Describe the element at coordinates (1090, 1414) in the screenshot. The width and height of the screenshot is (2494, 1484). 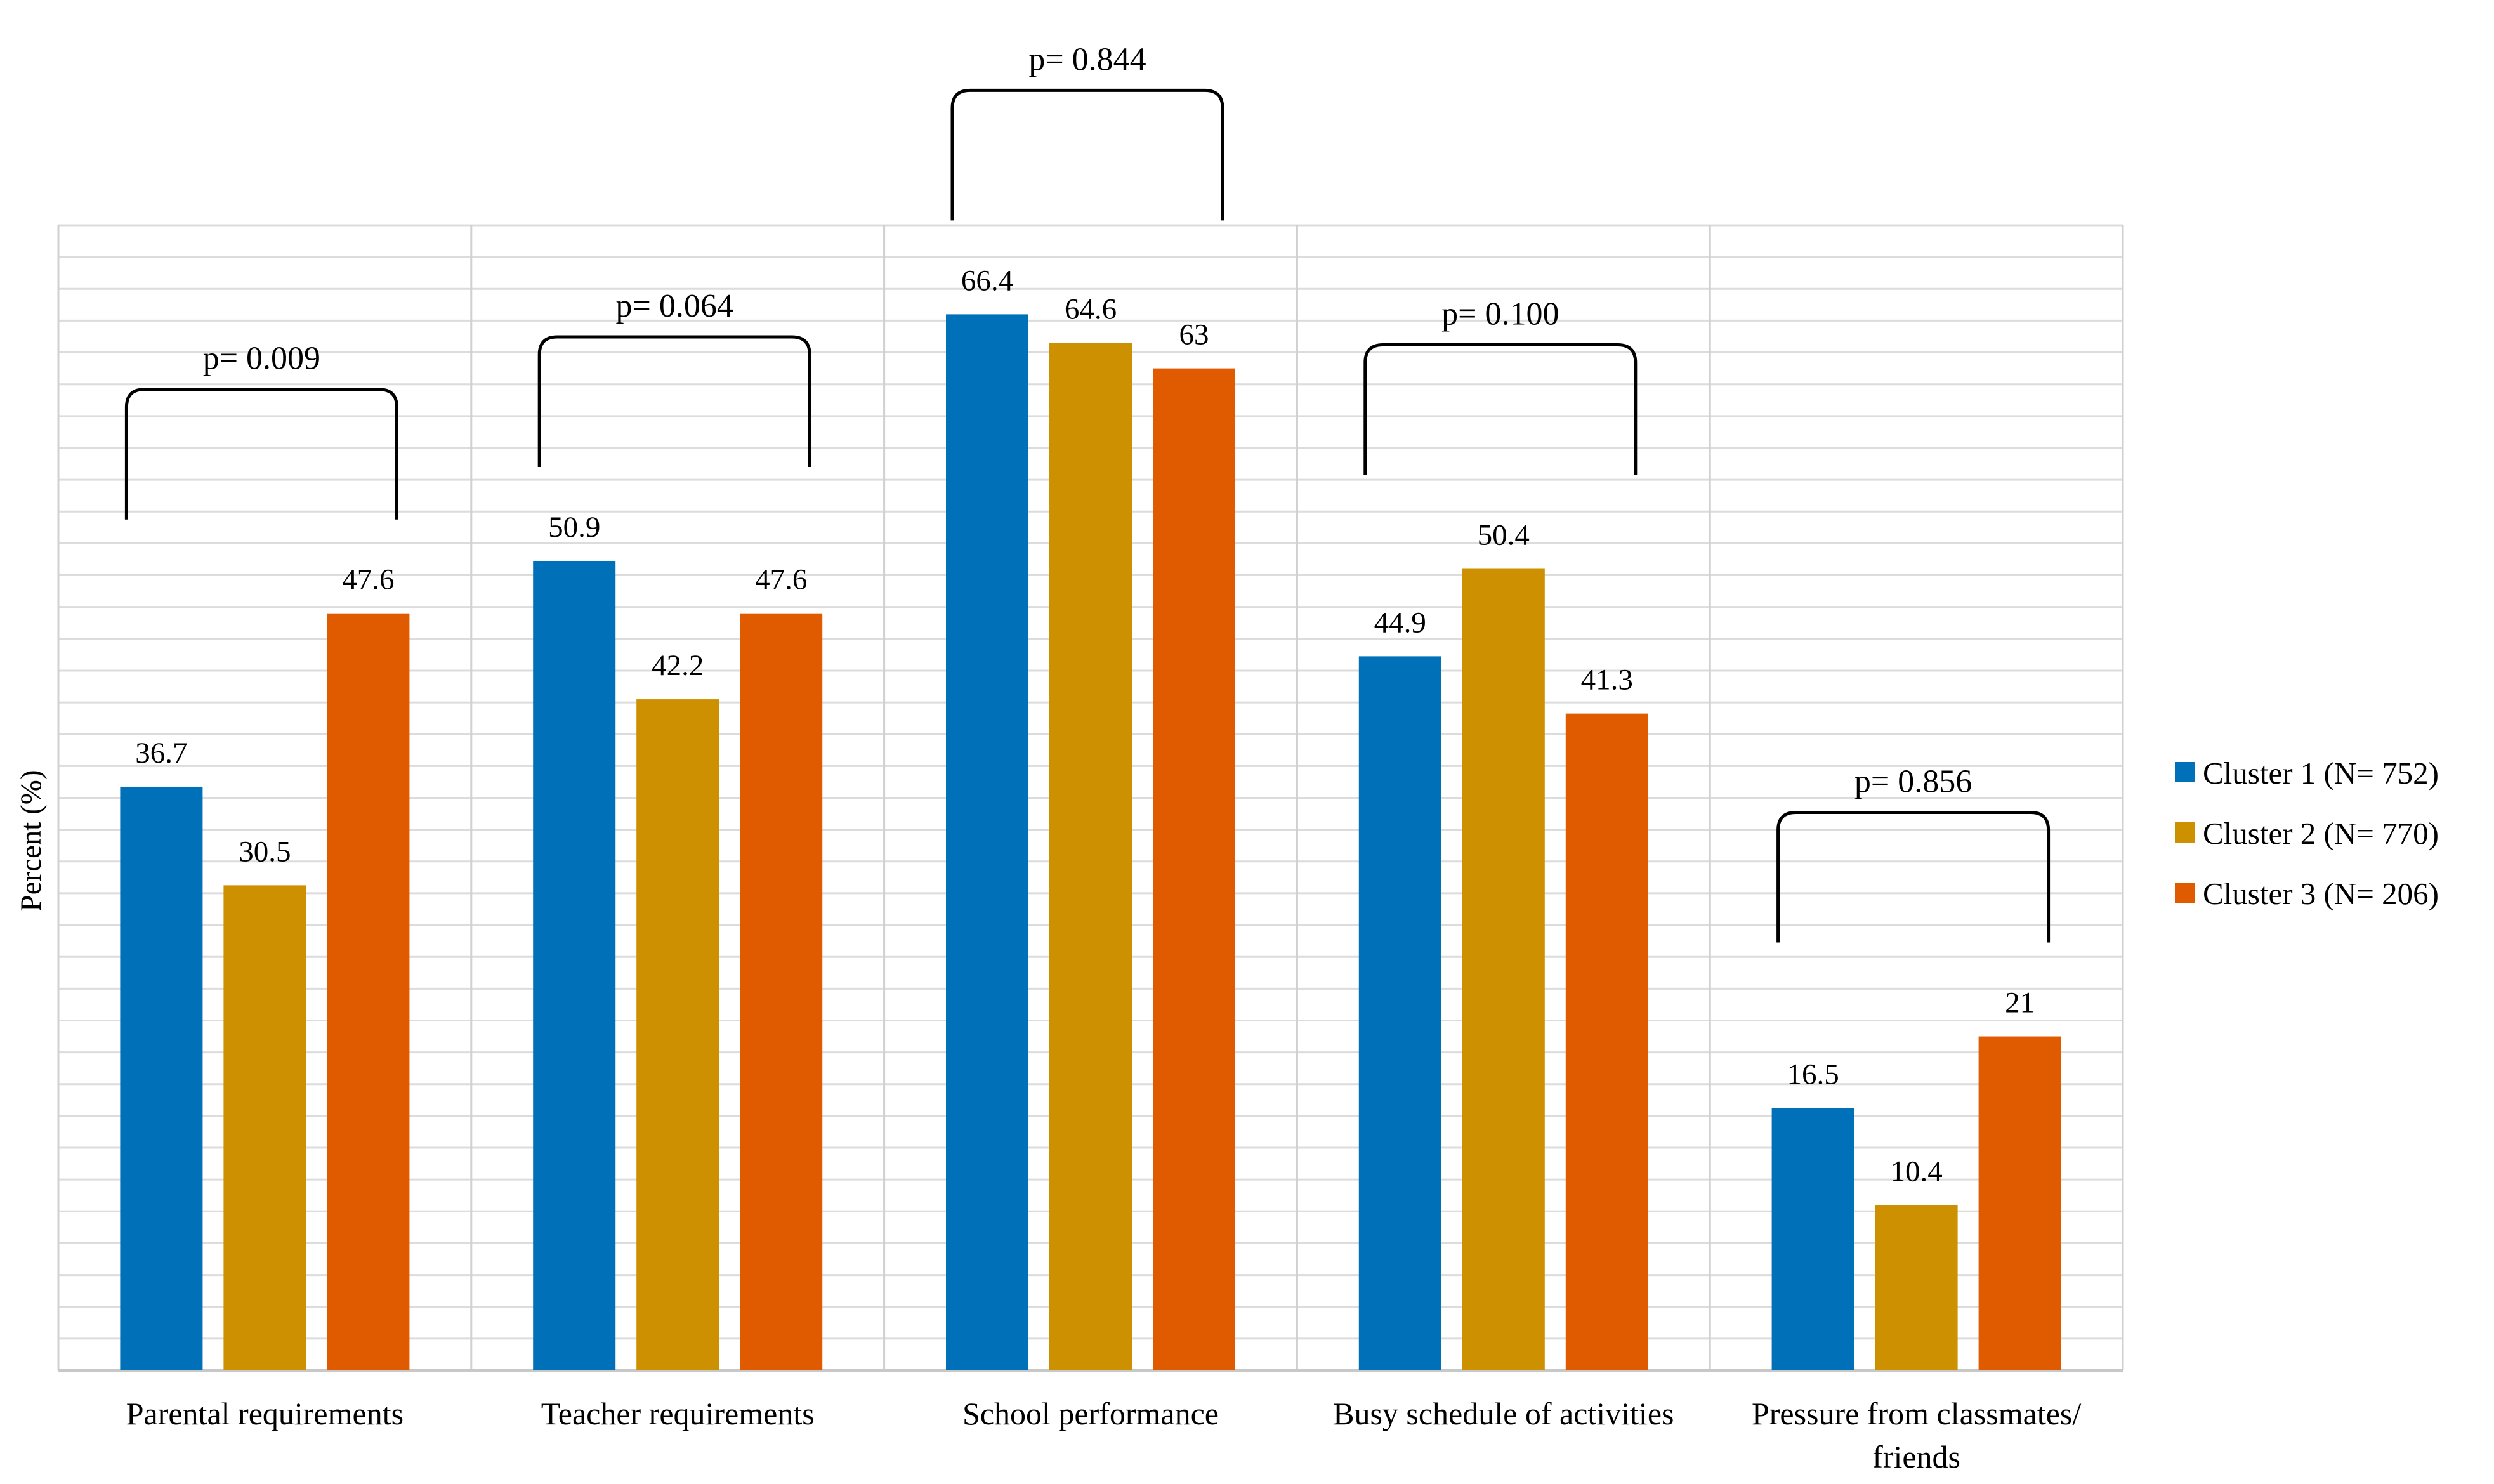
I see `x-tick-label: School performance` at that location.